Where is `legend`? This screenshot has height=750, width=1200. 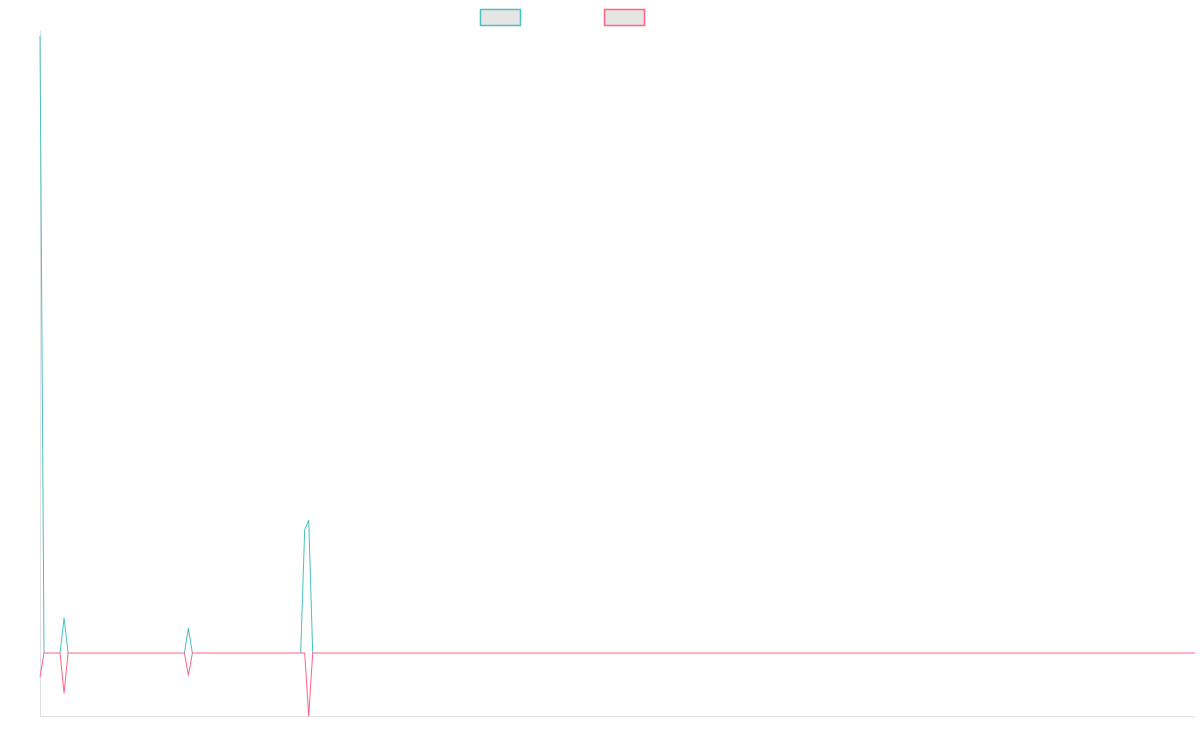 legend is located at coordinates (562, 17).